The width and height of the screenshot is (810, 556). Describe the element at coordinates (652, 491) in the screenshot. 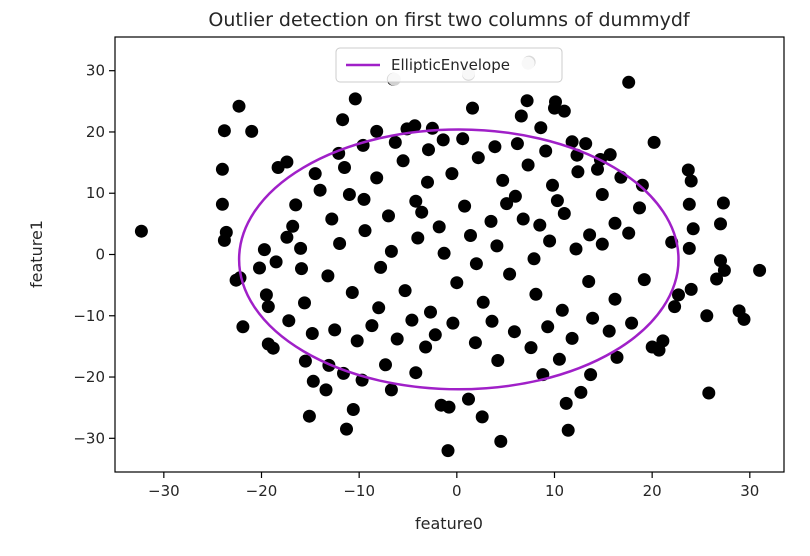

I see `x-tick-label: 20` at that location.